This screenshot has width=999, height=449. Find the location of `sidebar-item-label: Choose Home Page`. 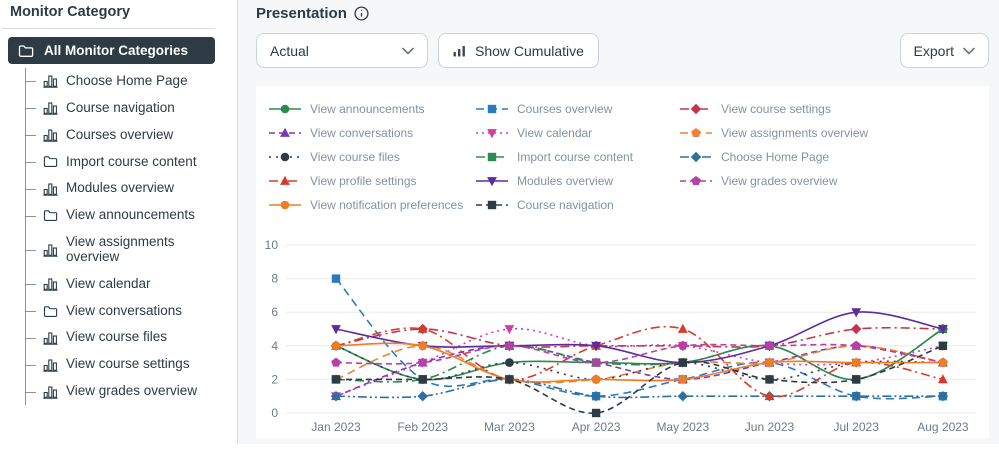

sidebar-item-label: Choose Home Page is located at coordinates (127, 80).